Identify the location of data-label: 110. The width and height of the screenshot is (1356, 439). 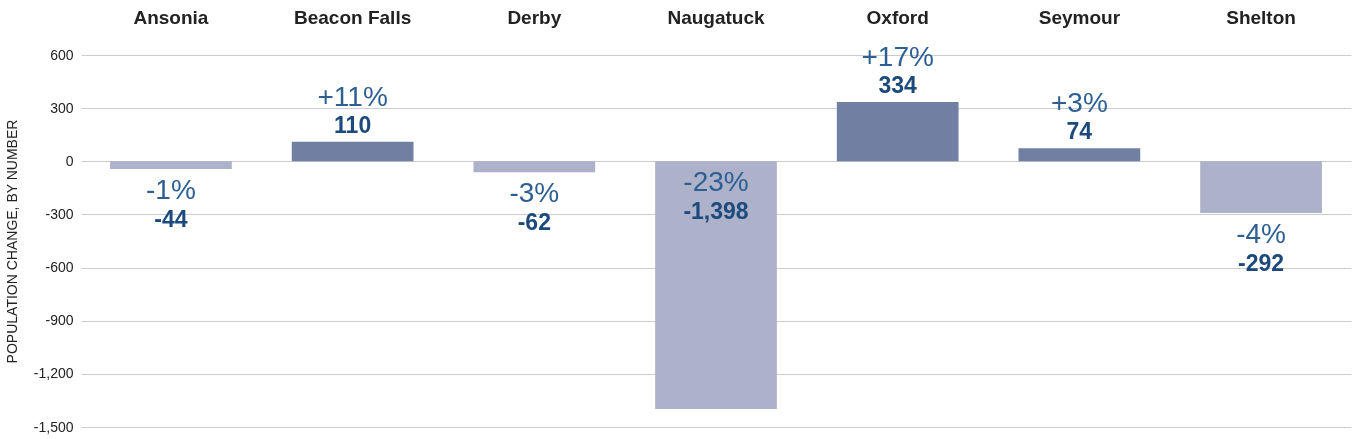
(353, 124).